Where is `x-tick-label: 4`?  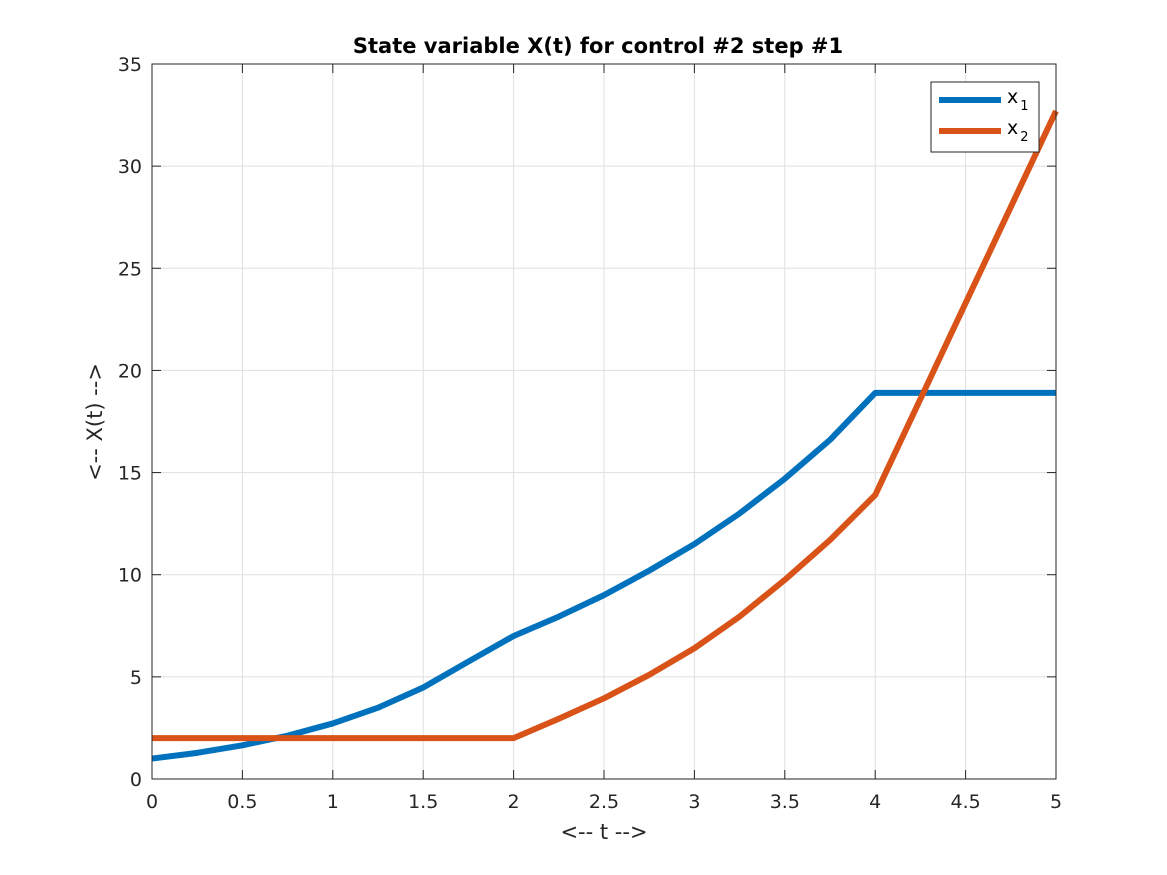 x-tick-label: 4 is located at coordinates (875, 802).